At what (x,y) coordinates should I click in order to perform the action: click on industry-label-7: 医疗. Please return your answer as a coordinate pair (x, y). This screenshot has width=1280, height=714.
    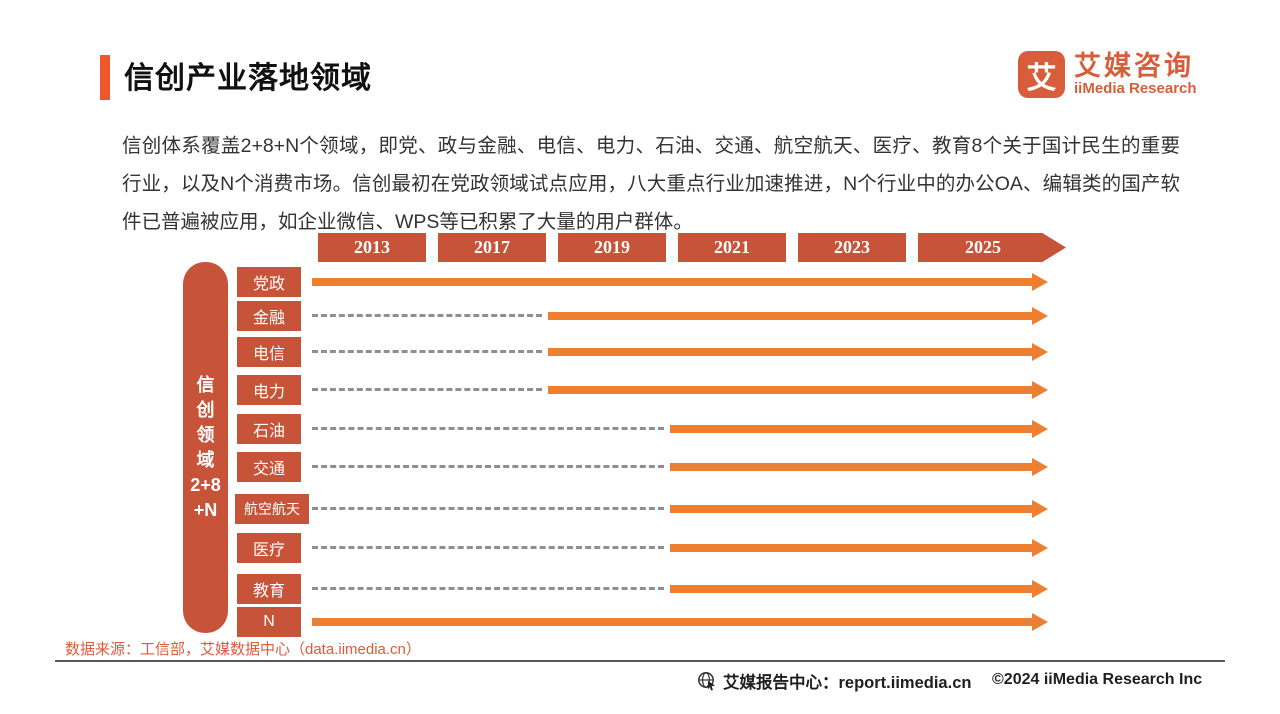
    Looking at the image, I should click on (269, 548).